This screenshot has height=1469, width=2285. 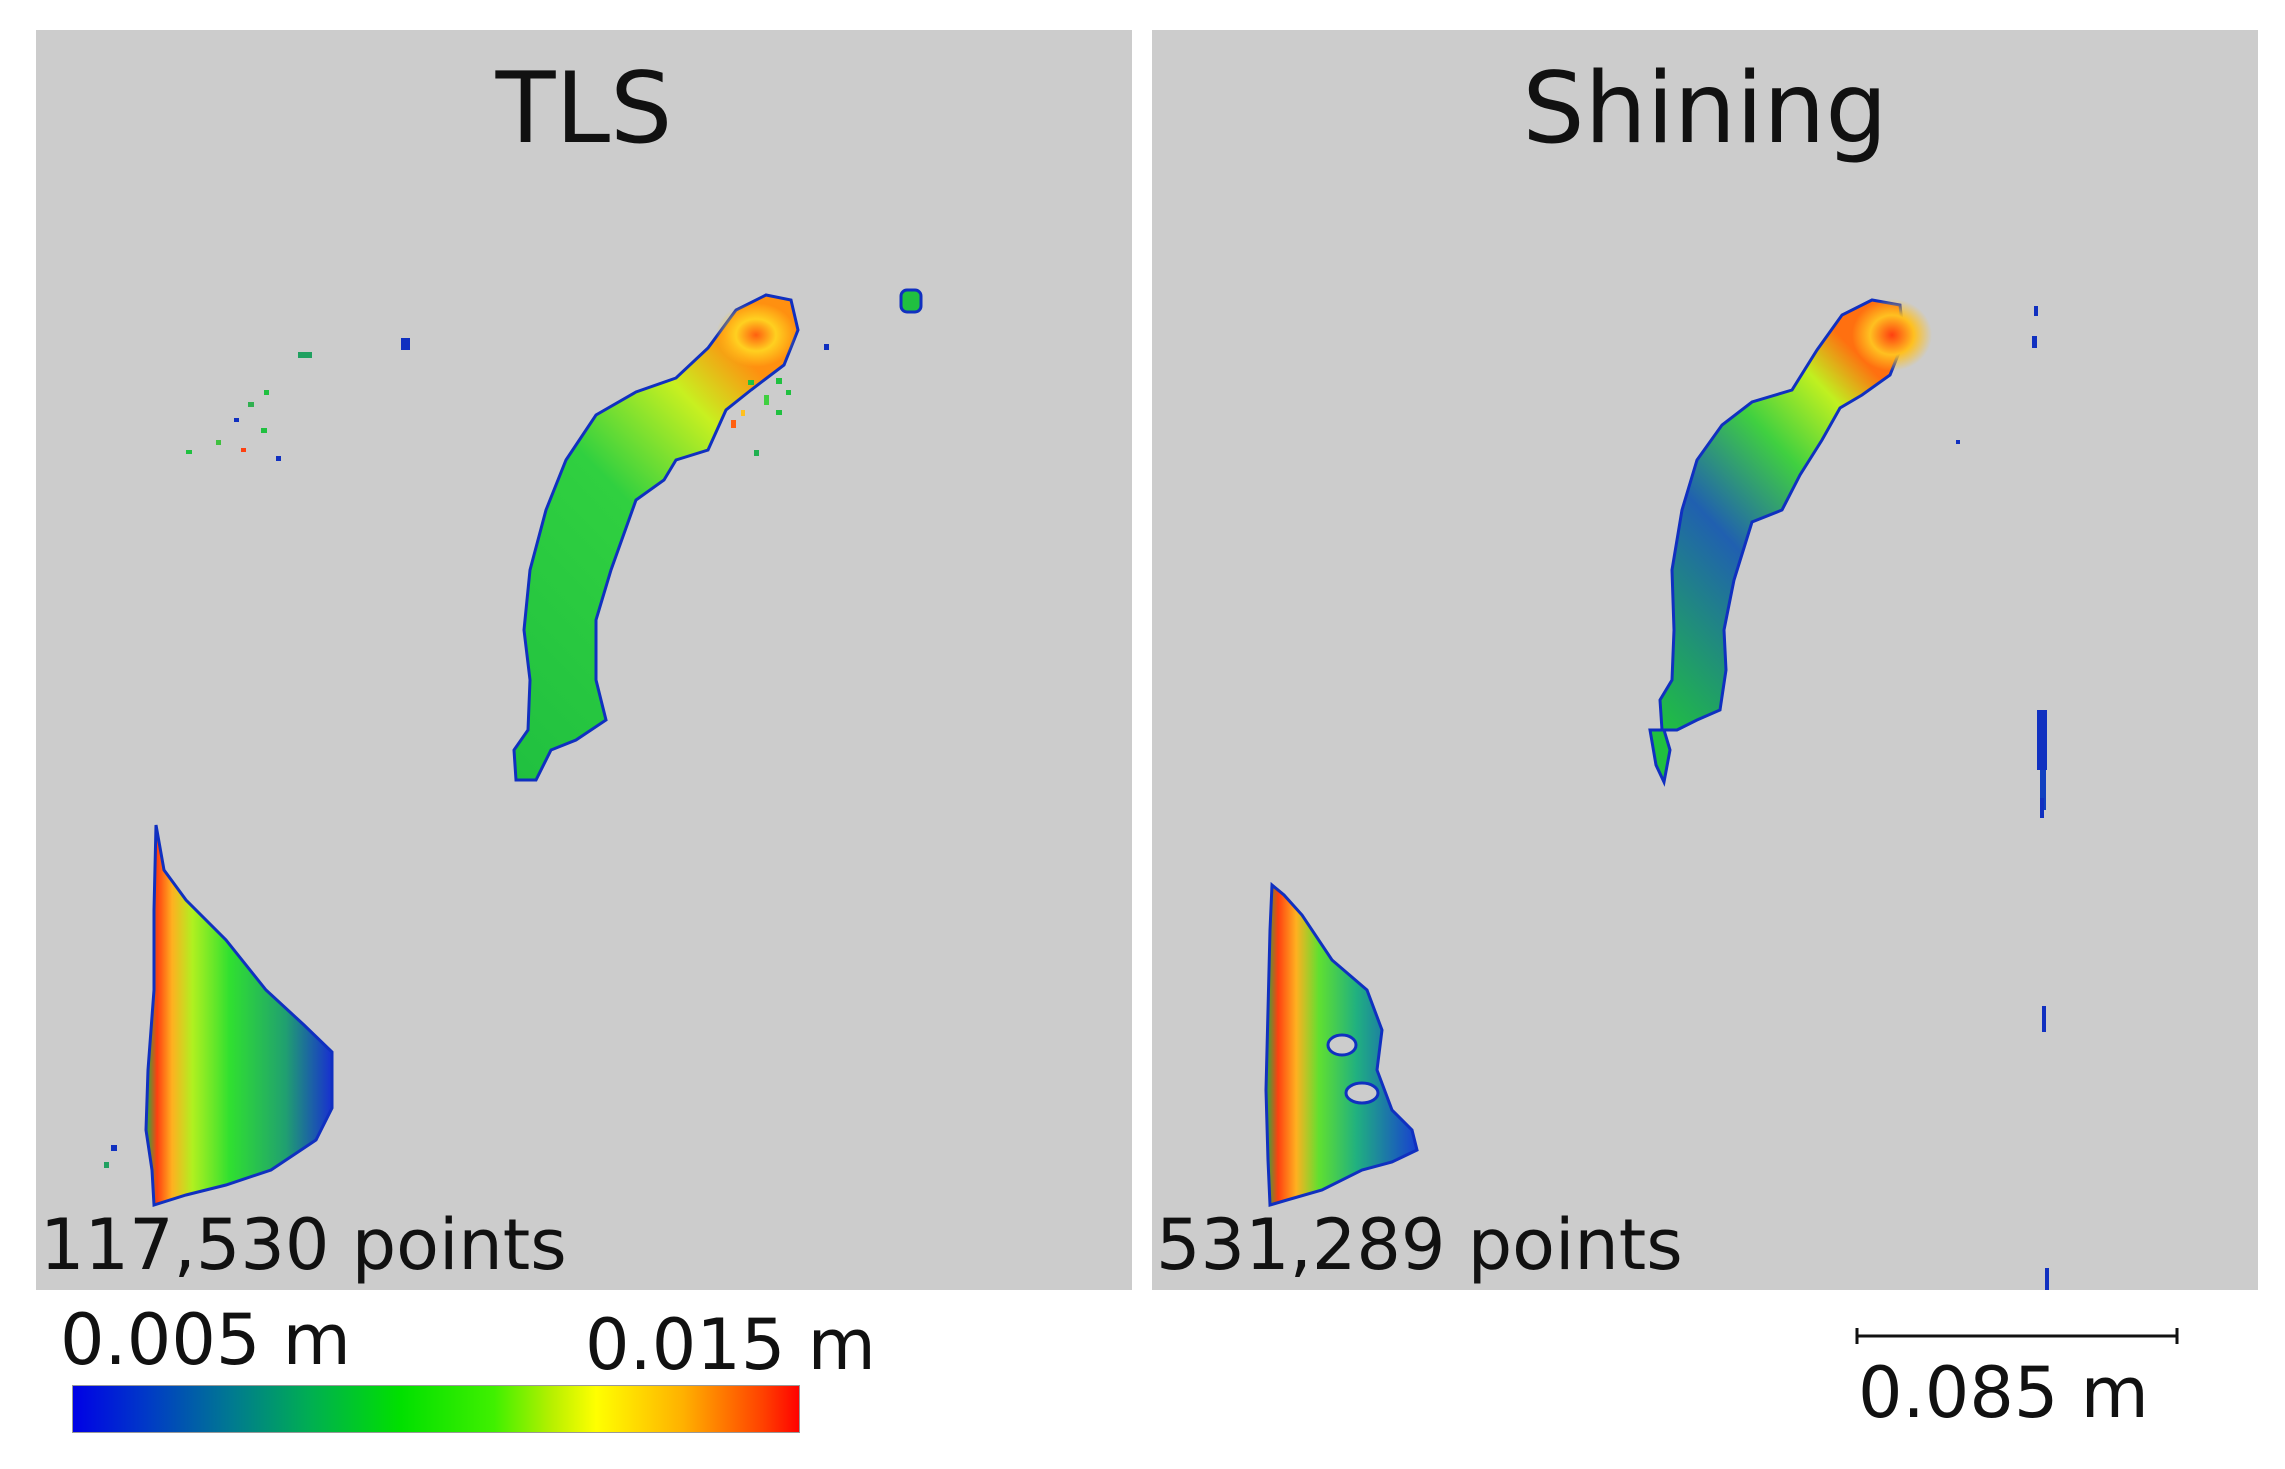 I want to click on shining-point-count: 531,289 points, so click(x=1419, y=1245).